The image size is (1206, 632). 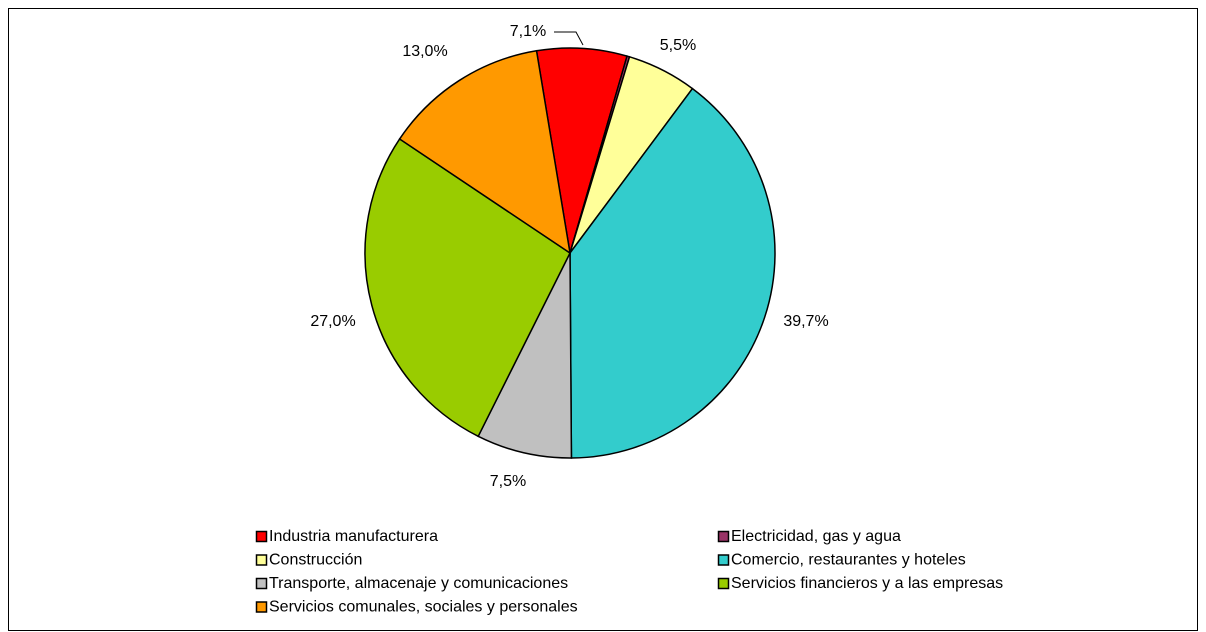 What do you see at coordinates (508, 481) in the screenshot?
I see `data-label: 7,5%` at bounding box center [508, 481].